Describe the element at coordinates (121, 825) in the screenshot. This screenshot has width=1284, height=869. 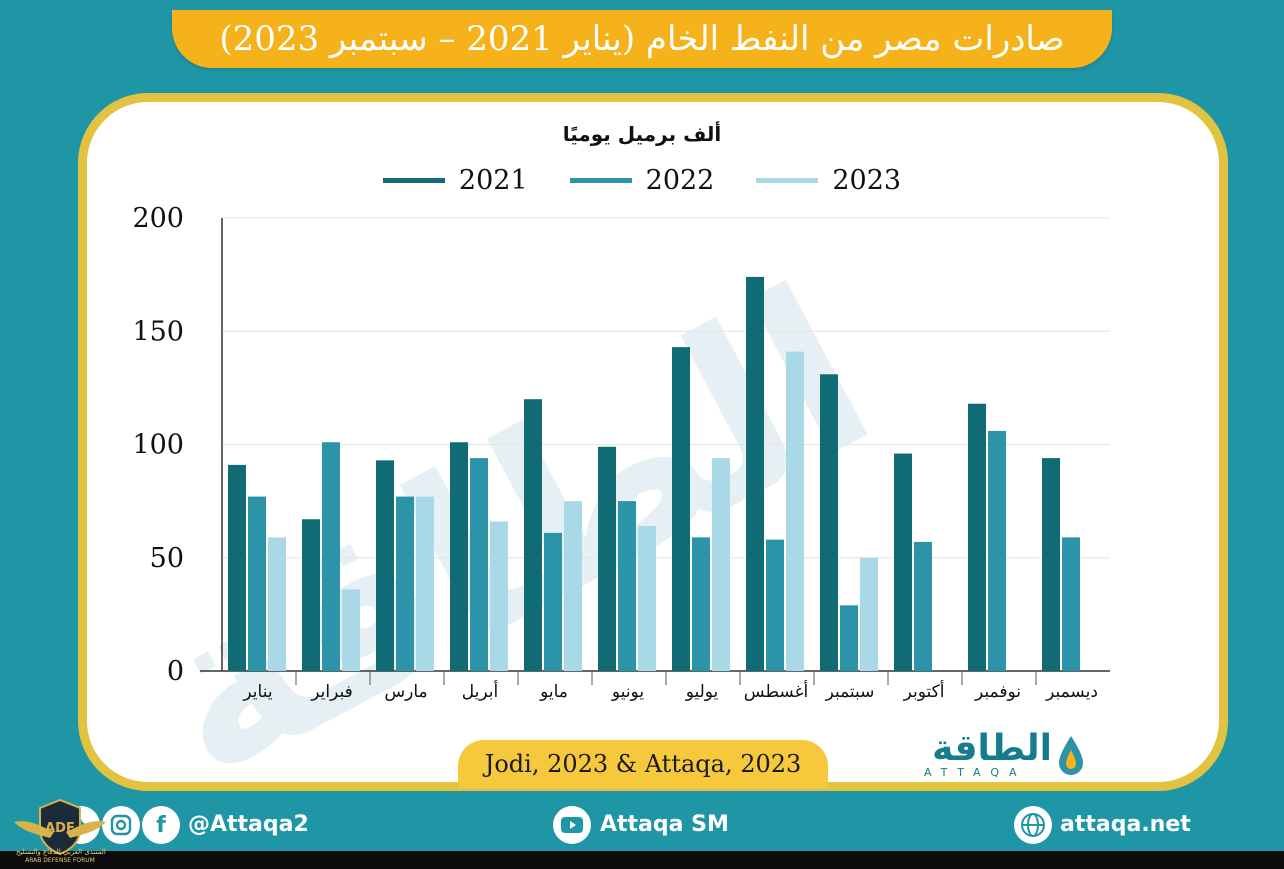
I see `instagram-icon` at that location.